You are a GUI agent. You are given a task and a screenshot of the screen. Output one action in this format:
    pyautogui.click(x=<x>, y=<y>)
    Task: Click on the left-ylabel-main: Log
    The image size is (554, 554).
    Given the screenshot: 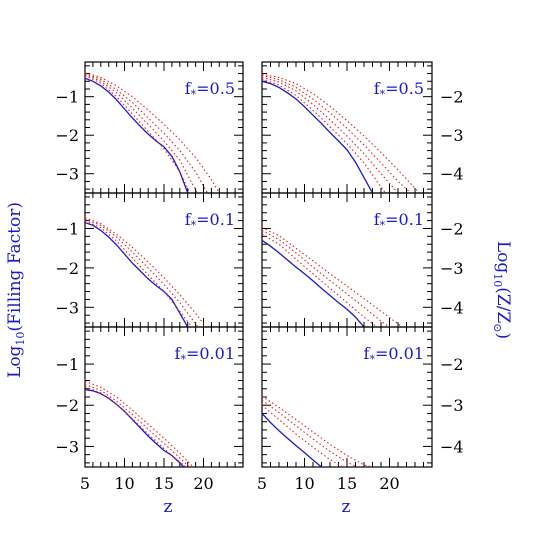 What is the action you would take?
    pyautogui.click(x=15, y=361)
    